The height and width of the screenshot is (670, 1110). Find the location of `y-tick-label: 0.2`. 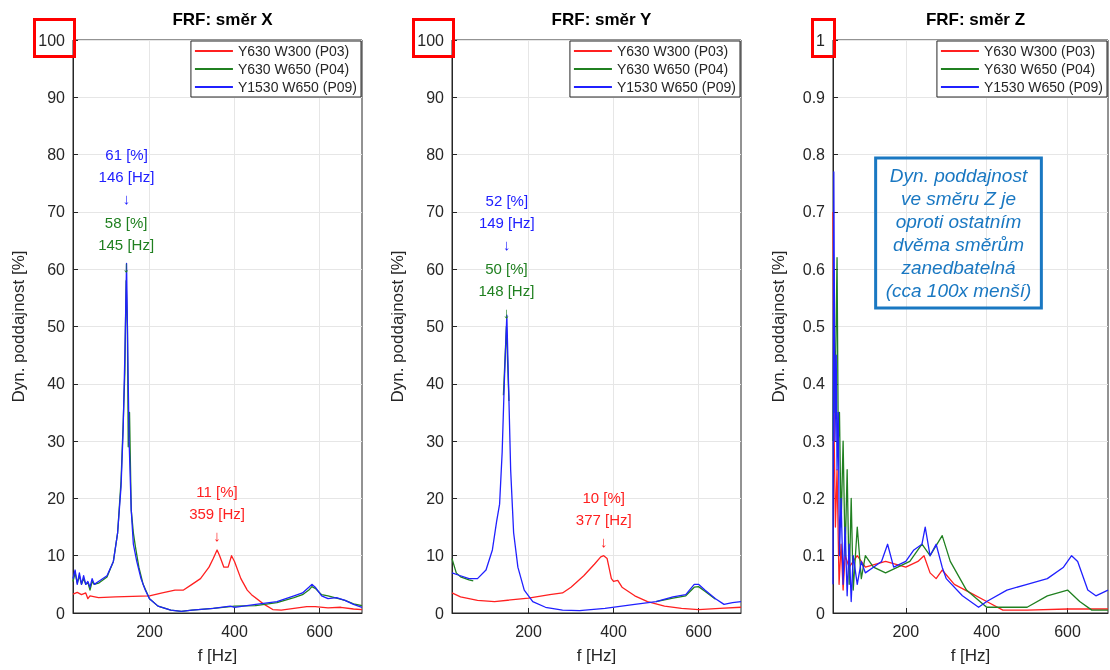

y-tick-label: 0.2 is located at coordinates (814, 498).